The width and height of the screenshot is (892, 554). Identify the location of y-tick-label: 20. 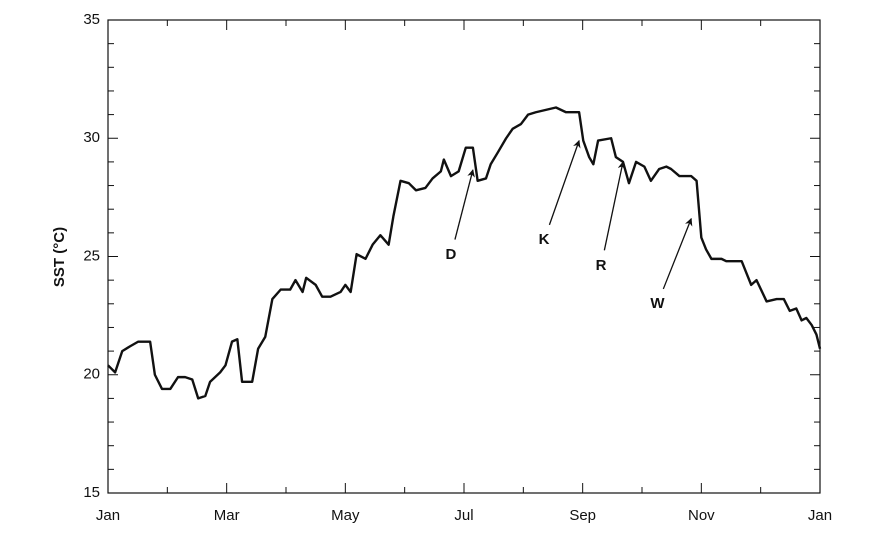
(91, 374).